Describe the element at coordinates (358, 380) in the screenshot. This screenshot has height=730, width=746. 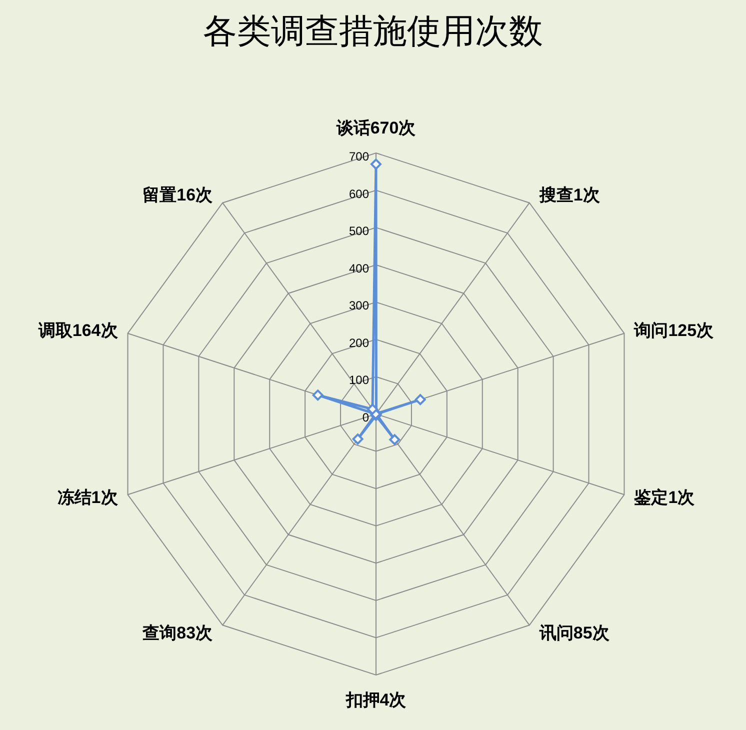
I see `tick-label: 100` at that location.